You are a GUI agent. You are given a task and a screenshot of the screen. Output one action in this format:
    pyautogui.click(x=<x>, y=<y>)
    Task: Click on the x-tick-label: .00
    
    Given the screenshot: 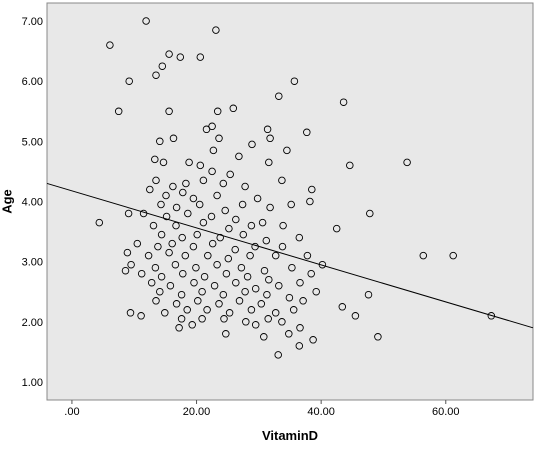 What is the action you would take?
    pyautogui.click(x=71, y=412)
    